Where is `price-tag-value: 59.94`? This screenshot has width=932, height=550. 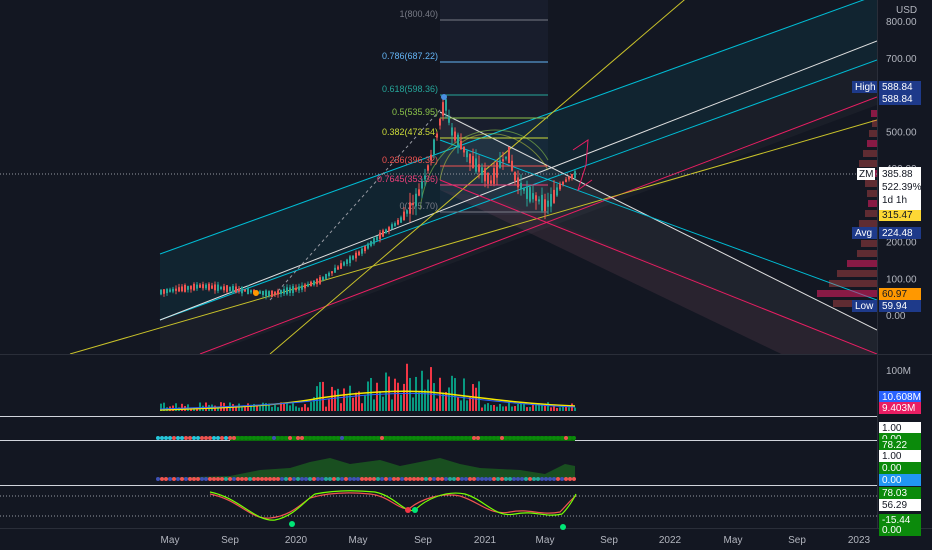 price-tag-value: 59.94 is located at coordinates (894, 306).